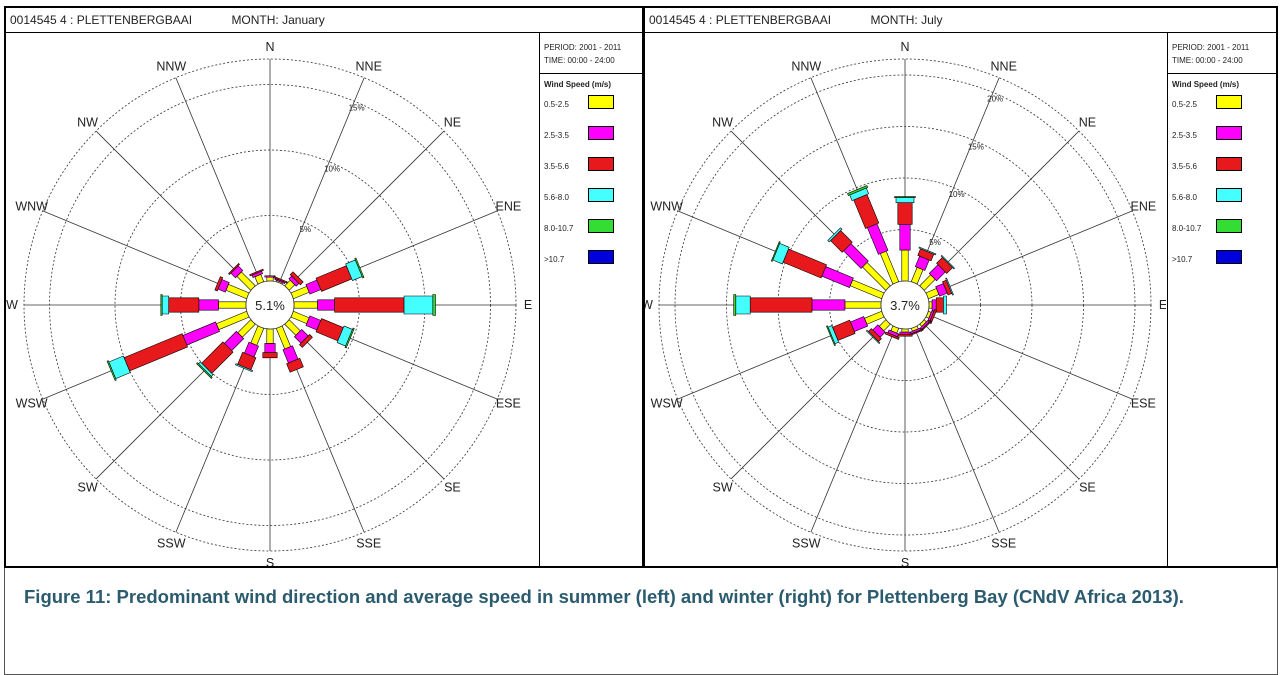  Describe the element at coordinates (591, 53) in the screenshot. I see `legend-meta: PERIOD: 2001 - 2011 TIME: 00:00 - 24:00` at that location.